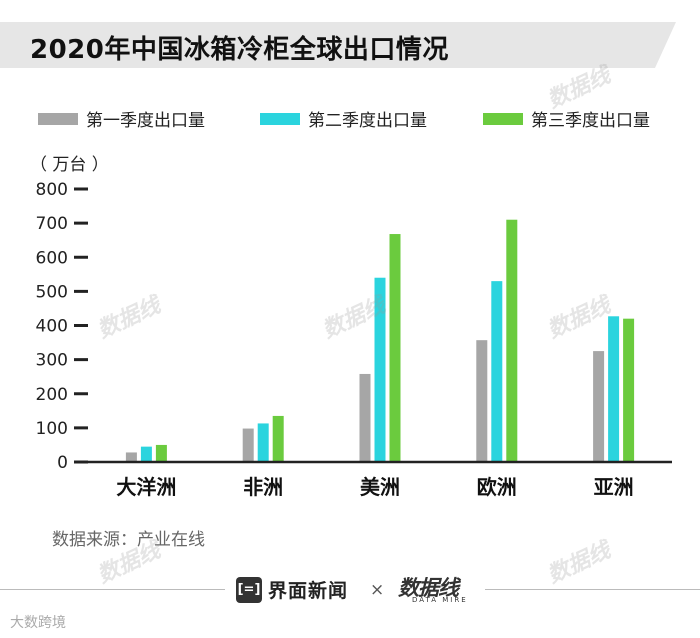 The image size is (700, 638). Describe the element at coordinates (395, 348) in the screenshot. I see `bar-3-美洲` at that location.